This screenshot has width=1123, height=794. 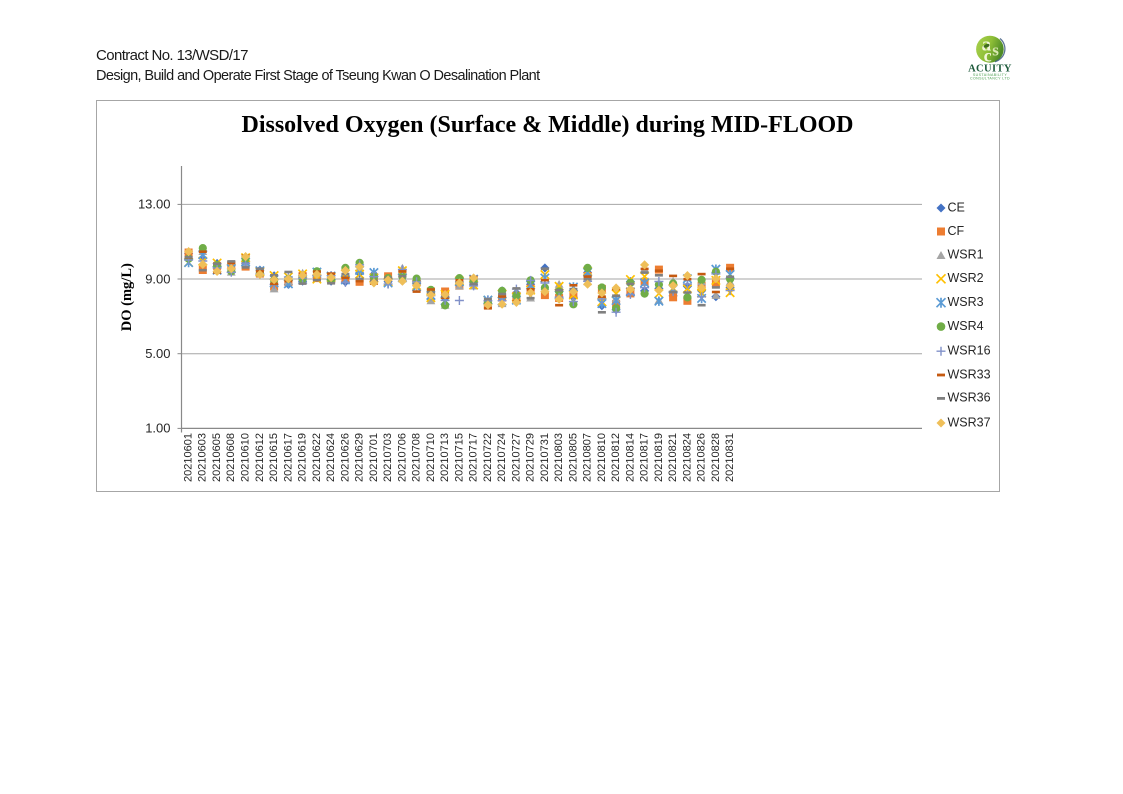 What do you see at coordinates (189, 457) in the screenshot?
I see `svg-text: 20210601` at bounding box center [189, 457].